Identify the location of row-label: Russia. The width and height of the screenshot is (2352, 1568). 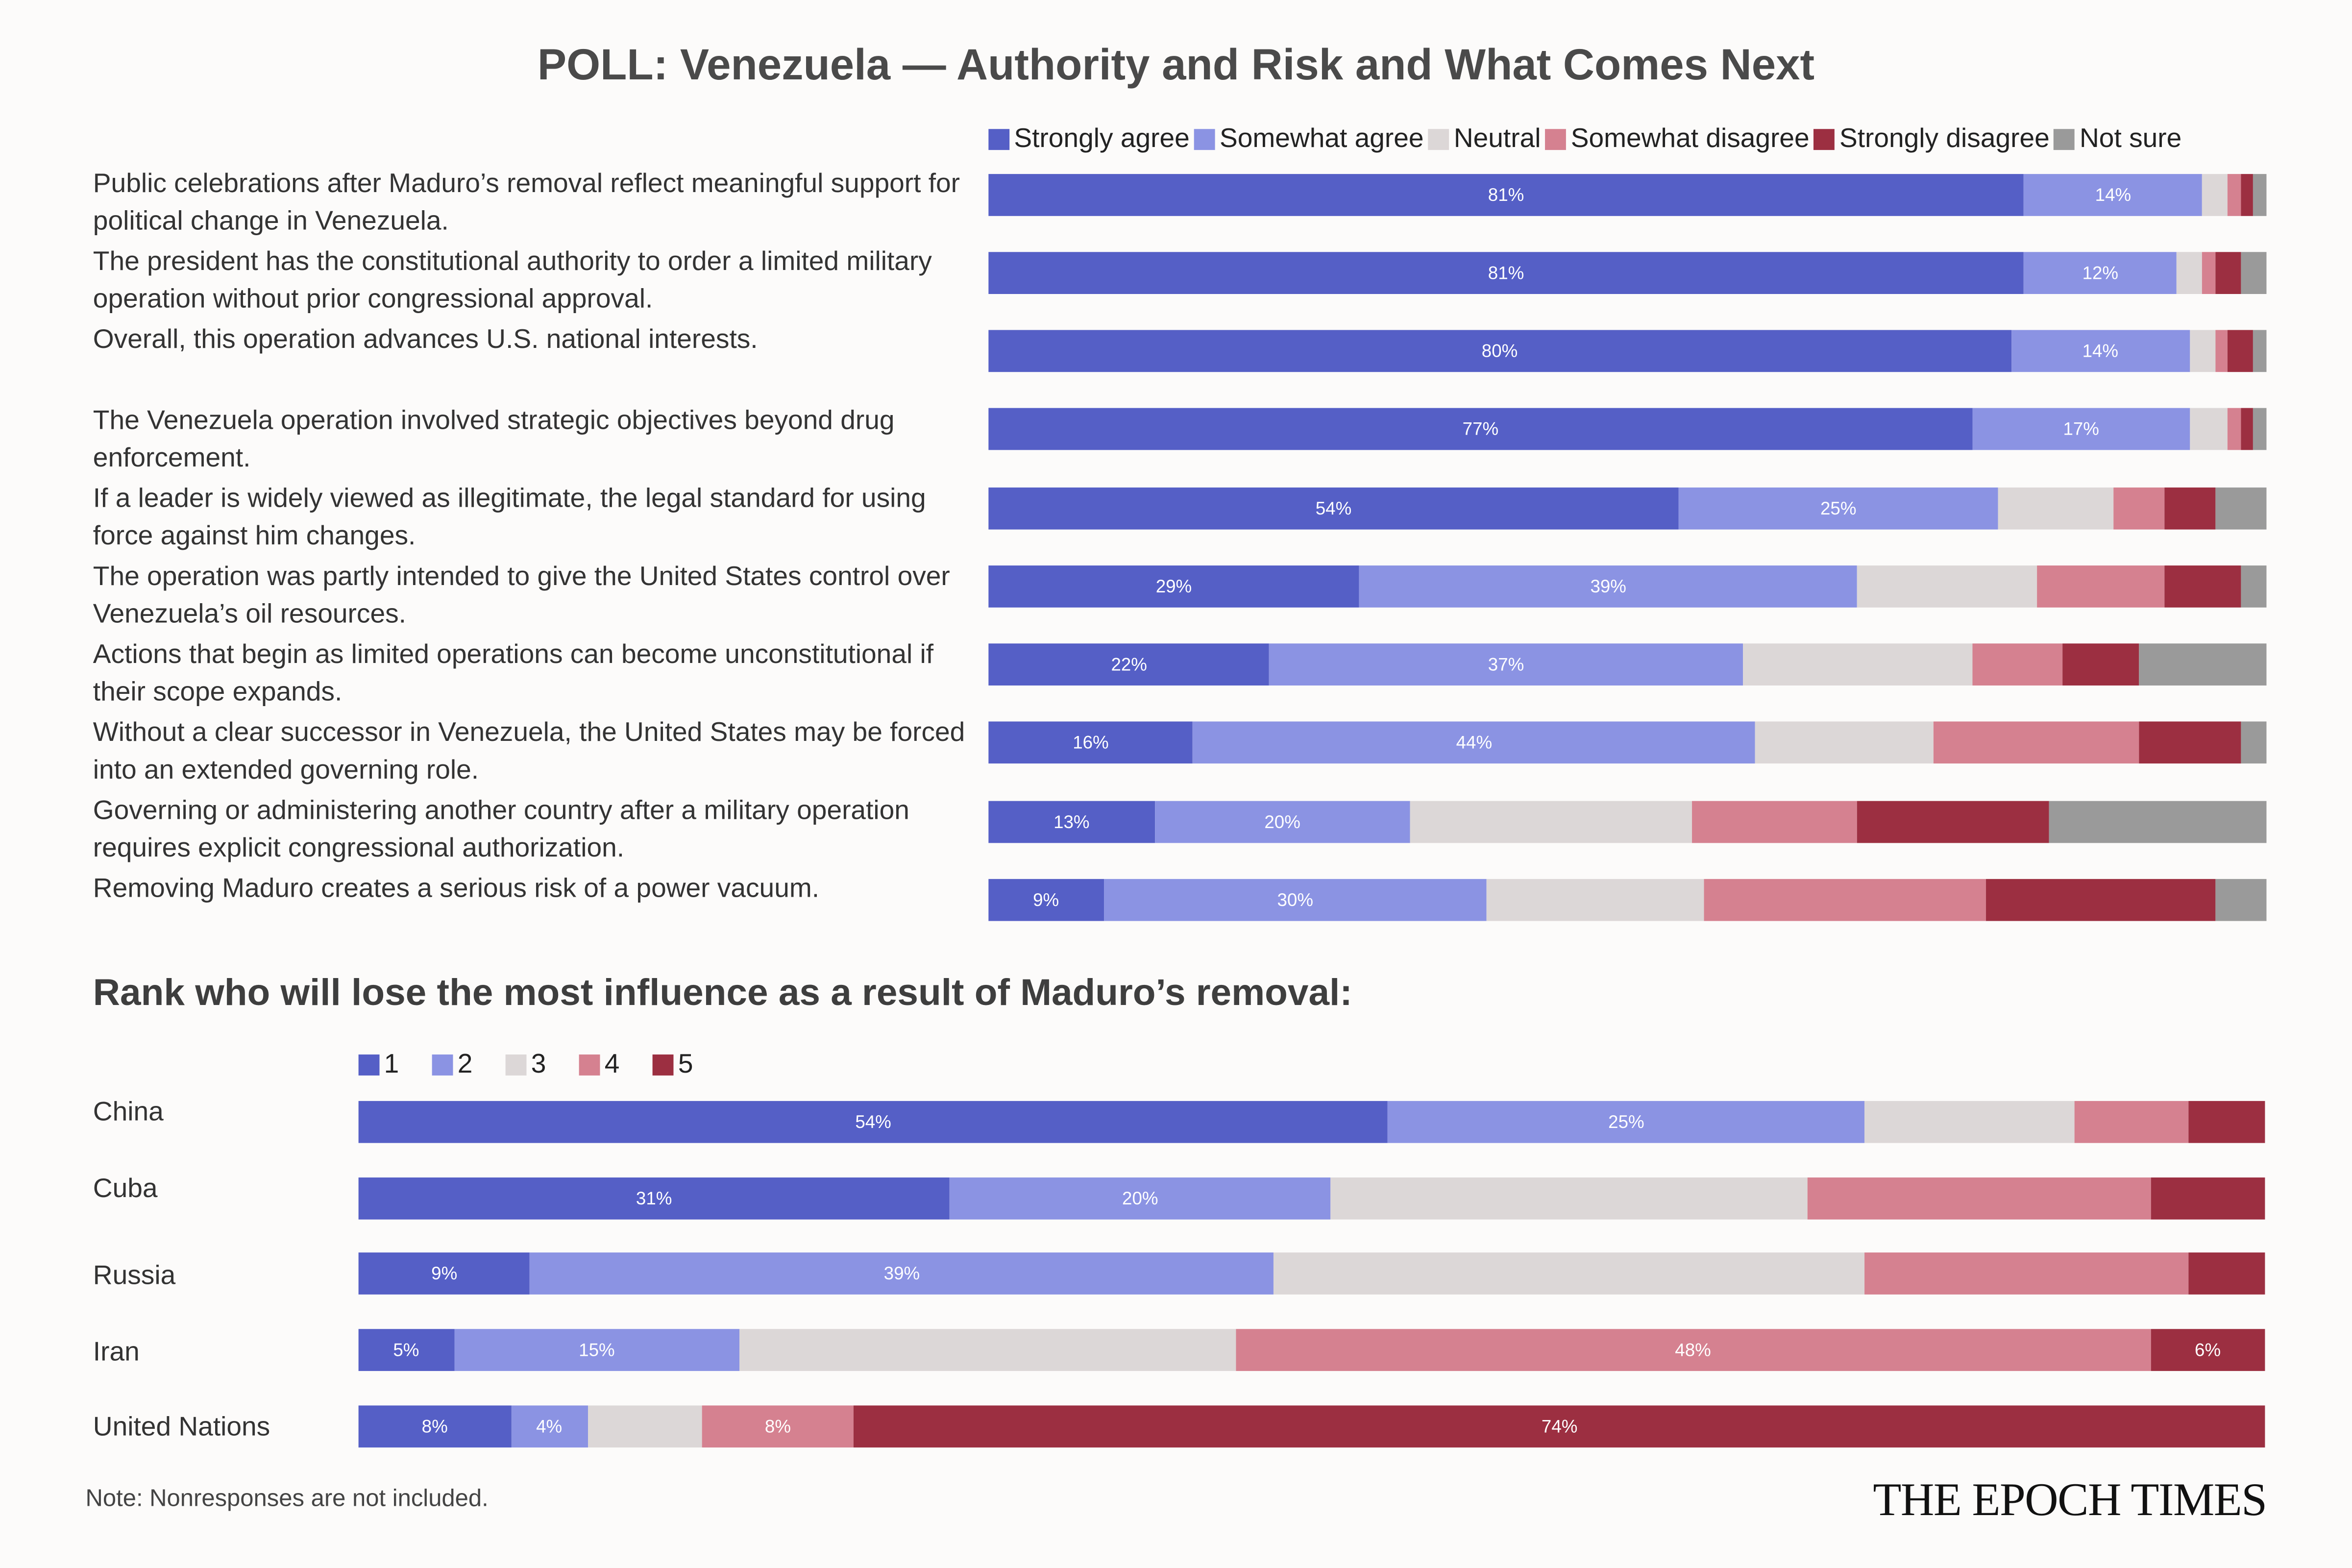
(134, 1275).